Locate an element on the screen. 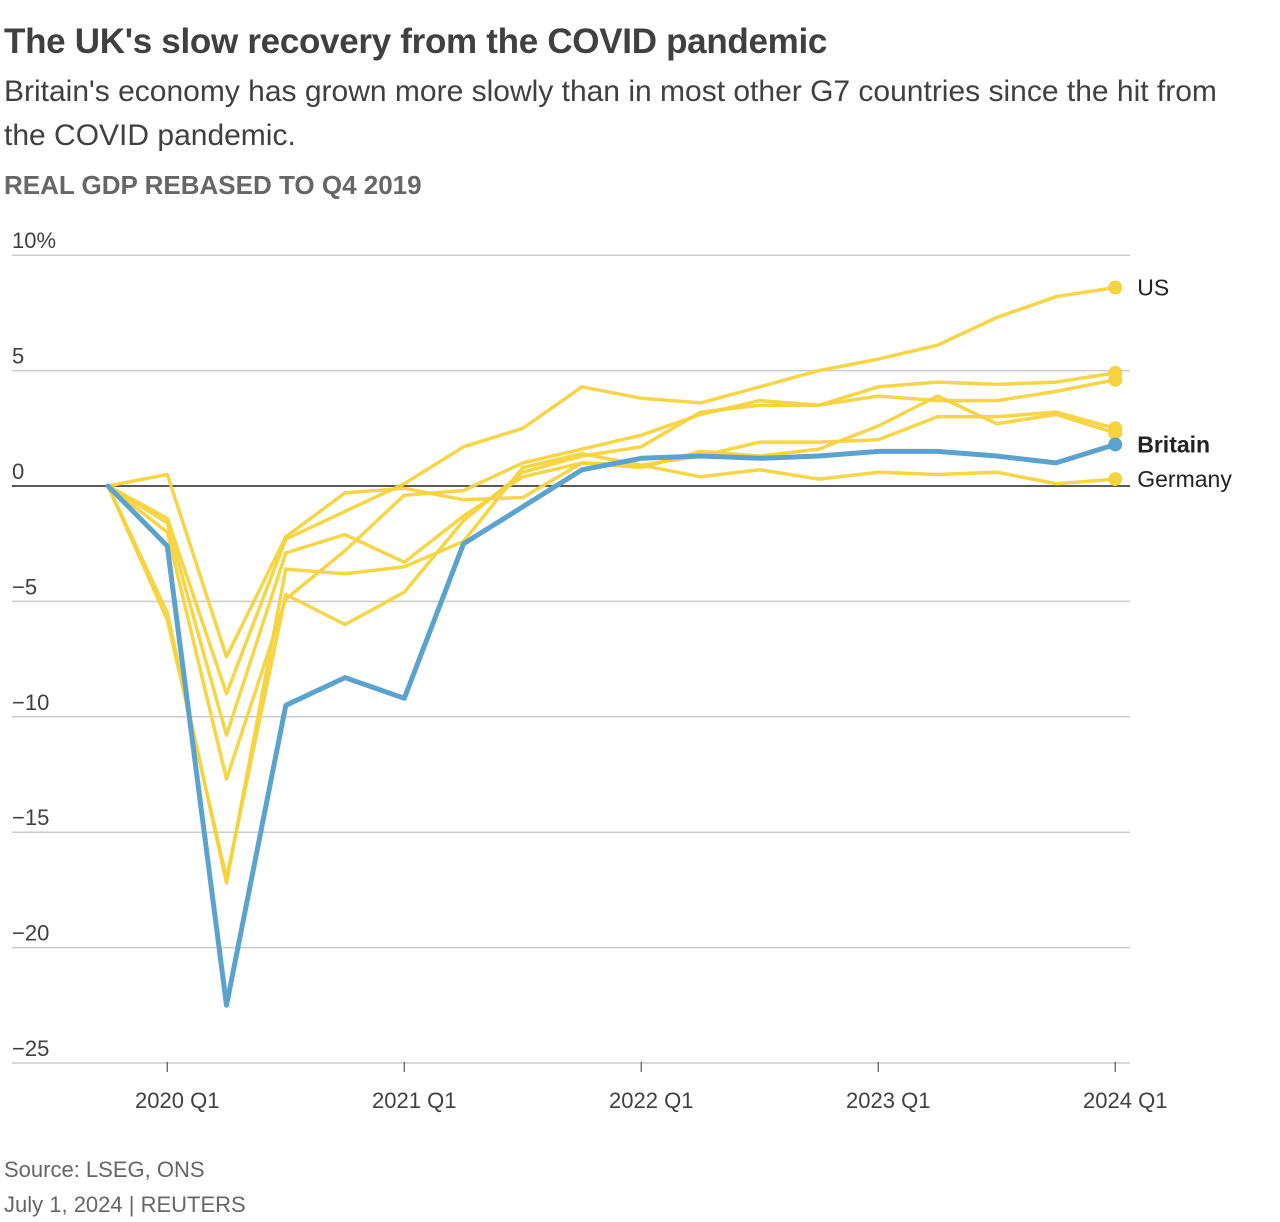 The height and width of the screenshot is (1222, 1280). end-point-britain is located at coordinates (1115, 444).